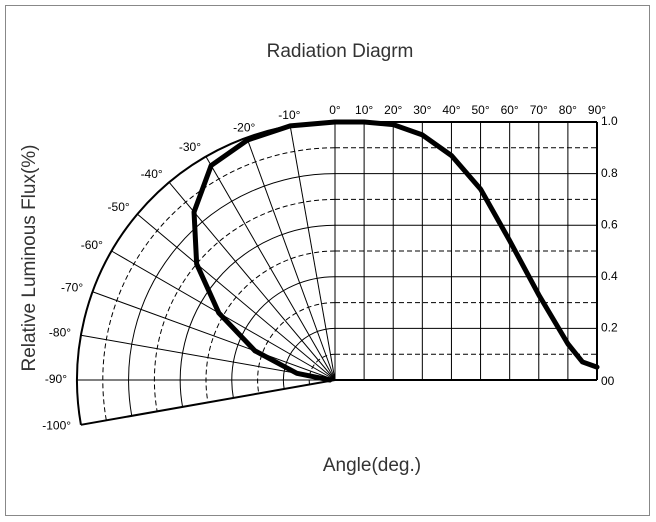  What do you see at coordinates (609, 224) in the screenshot?
I see `y-tick-label: 0.6` at bounding box center [609, 224].